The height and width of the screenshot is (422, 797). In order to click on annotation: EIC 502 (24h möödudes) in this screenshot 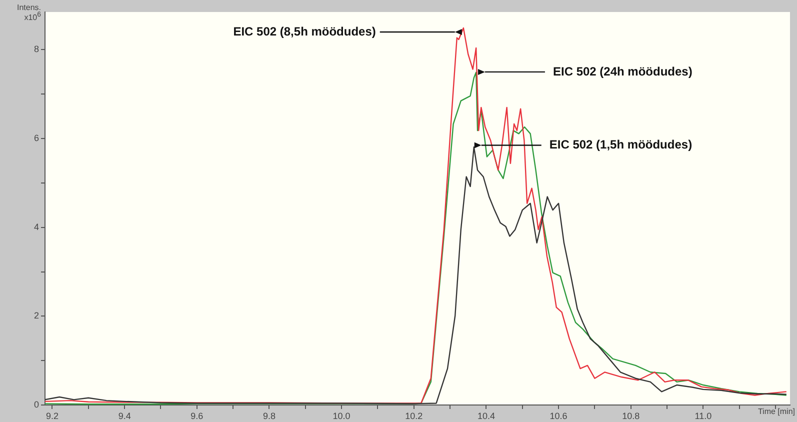, I will do `click(622, 71)`.